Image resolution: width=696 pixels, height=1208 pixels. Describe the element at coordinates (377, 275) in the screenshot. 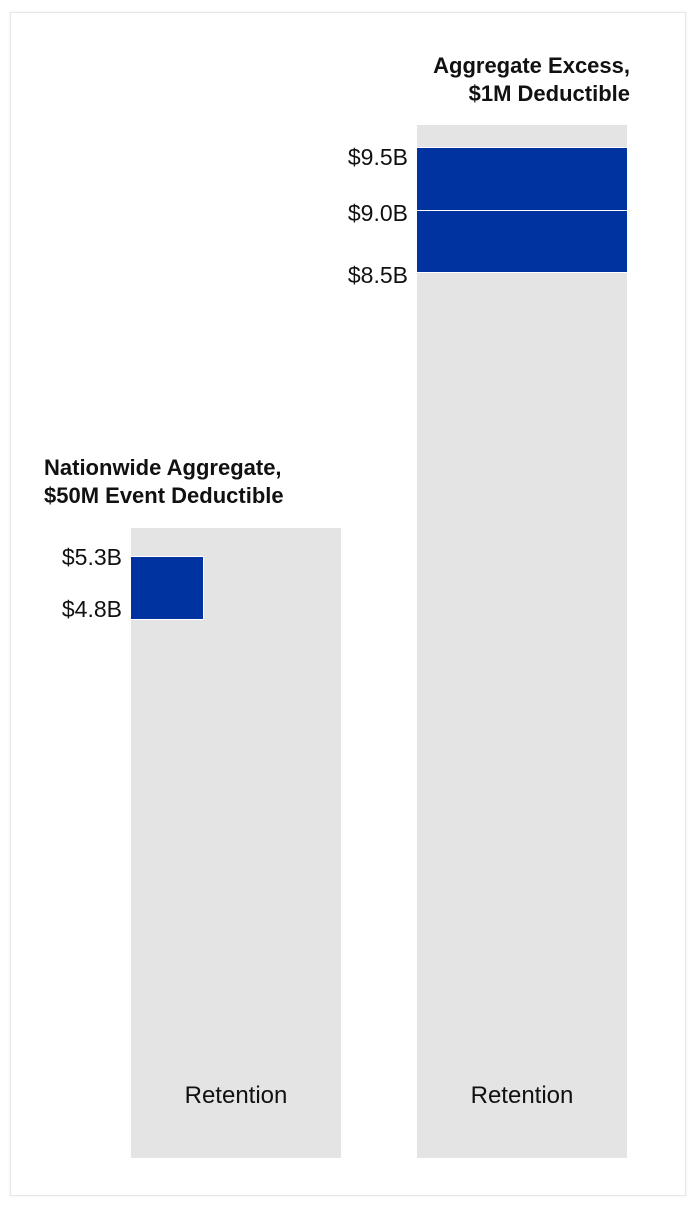

I see `tick-label-8-5: $8.5B` at that location.